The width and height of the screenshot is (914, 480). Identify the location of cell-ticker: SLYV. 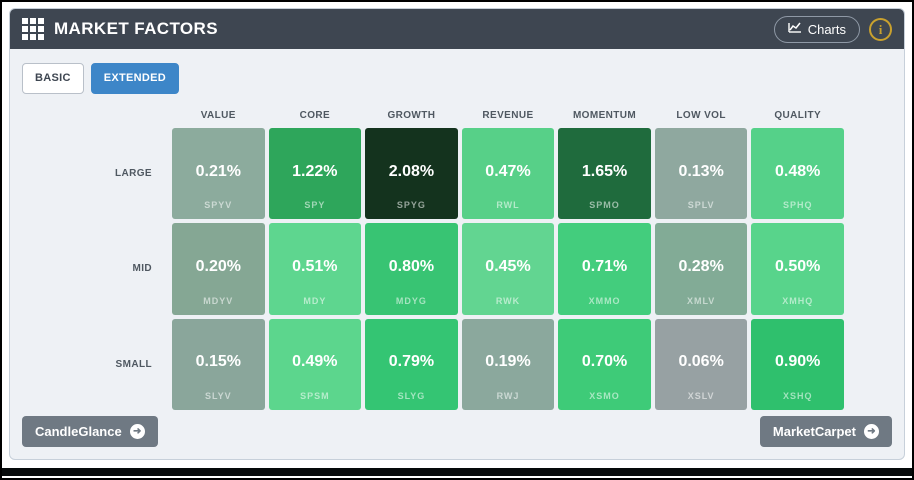
(218, 396).